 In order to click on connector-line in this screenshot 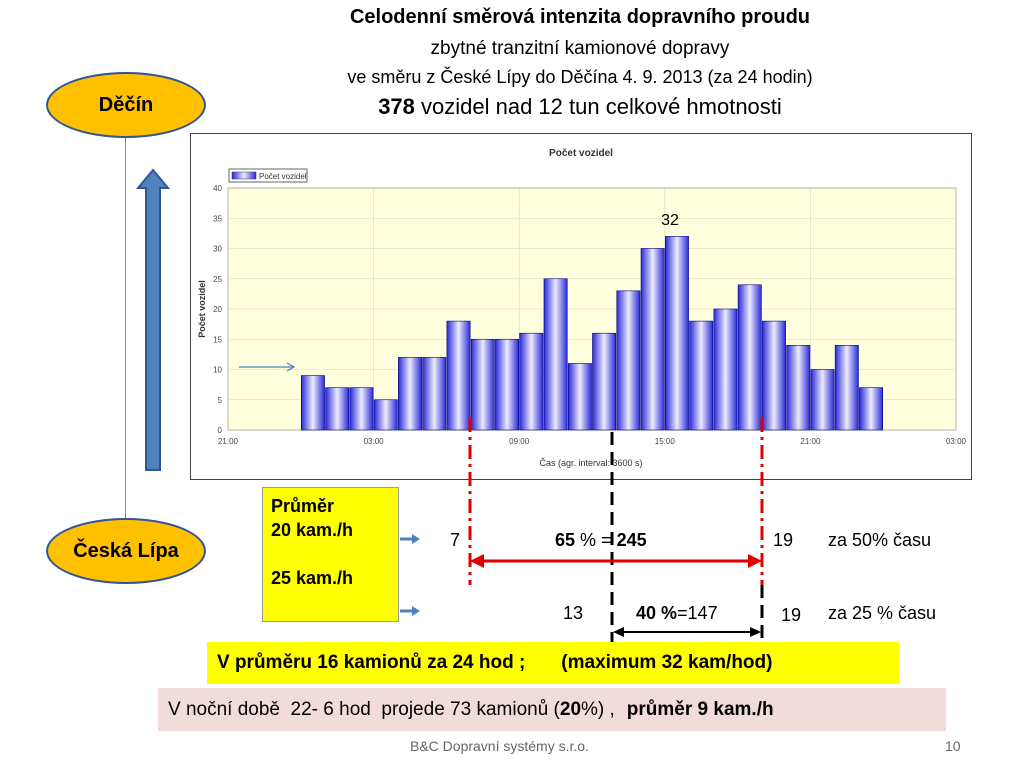, I will do `click(125, 327)`.